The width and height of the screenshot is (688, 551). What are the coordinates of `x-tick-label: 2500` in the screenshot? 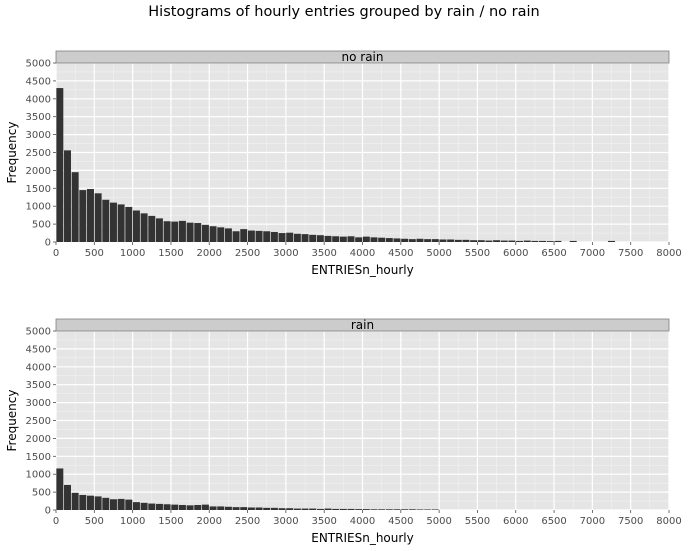 It's located at (247, 521).